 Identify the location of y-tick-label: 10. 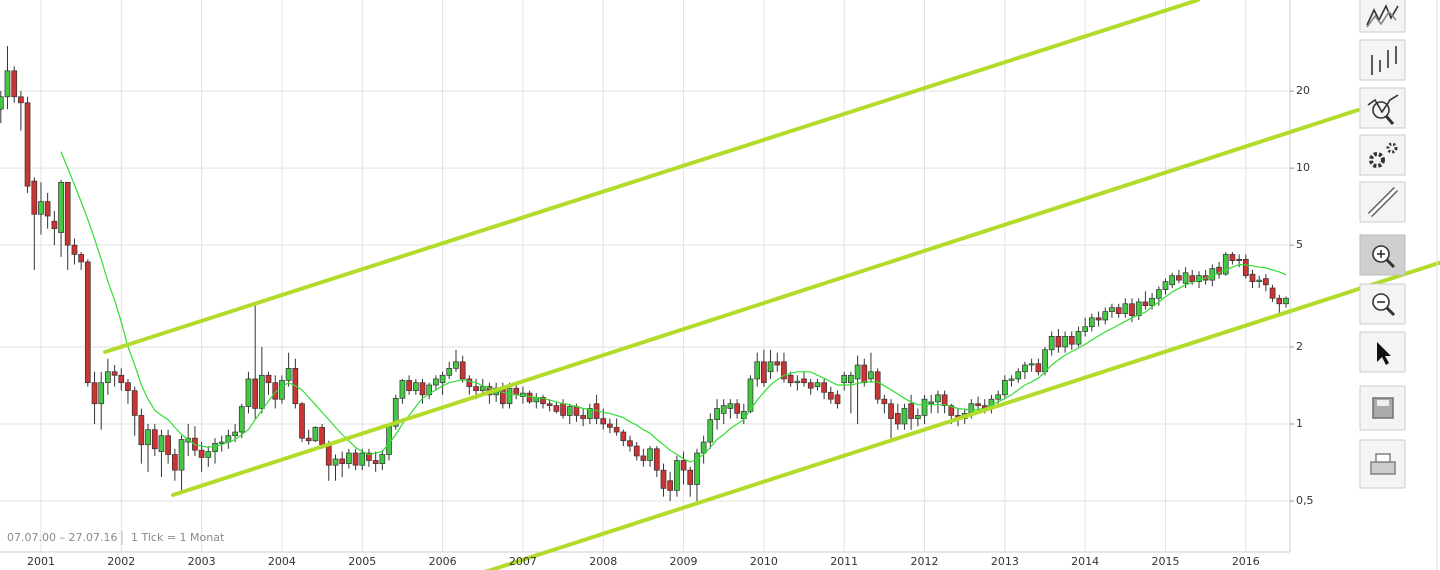
(1303, 167).